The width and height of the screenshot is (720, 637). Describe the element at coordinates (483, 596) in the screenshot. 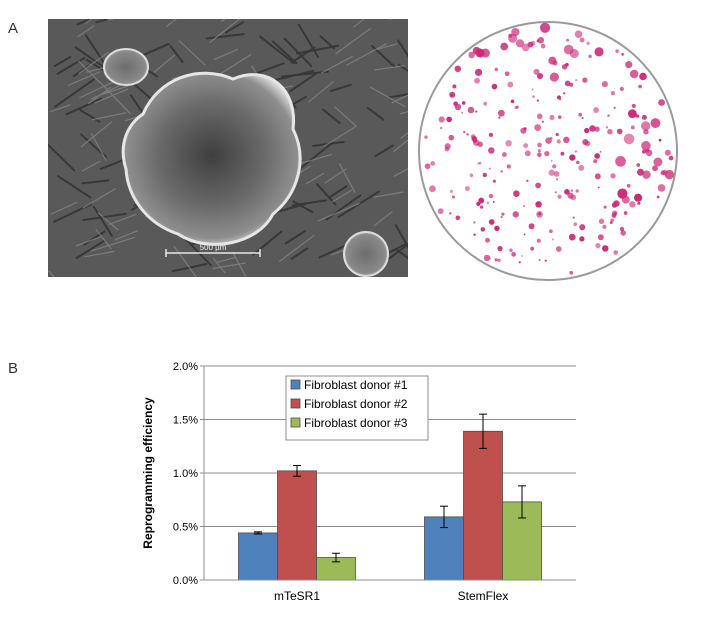

I see `x-tick-label: StemFlex` at that location.